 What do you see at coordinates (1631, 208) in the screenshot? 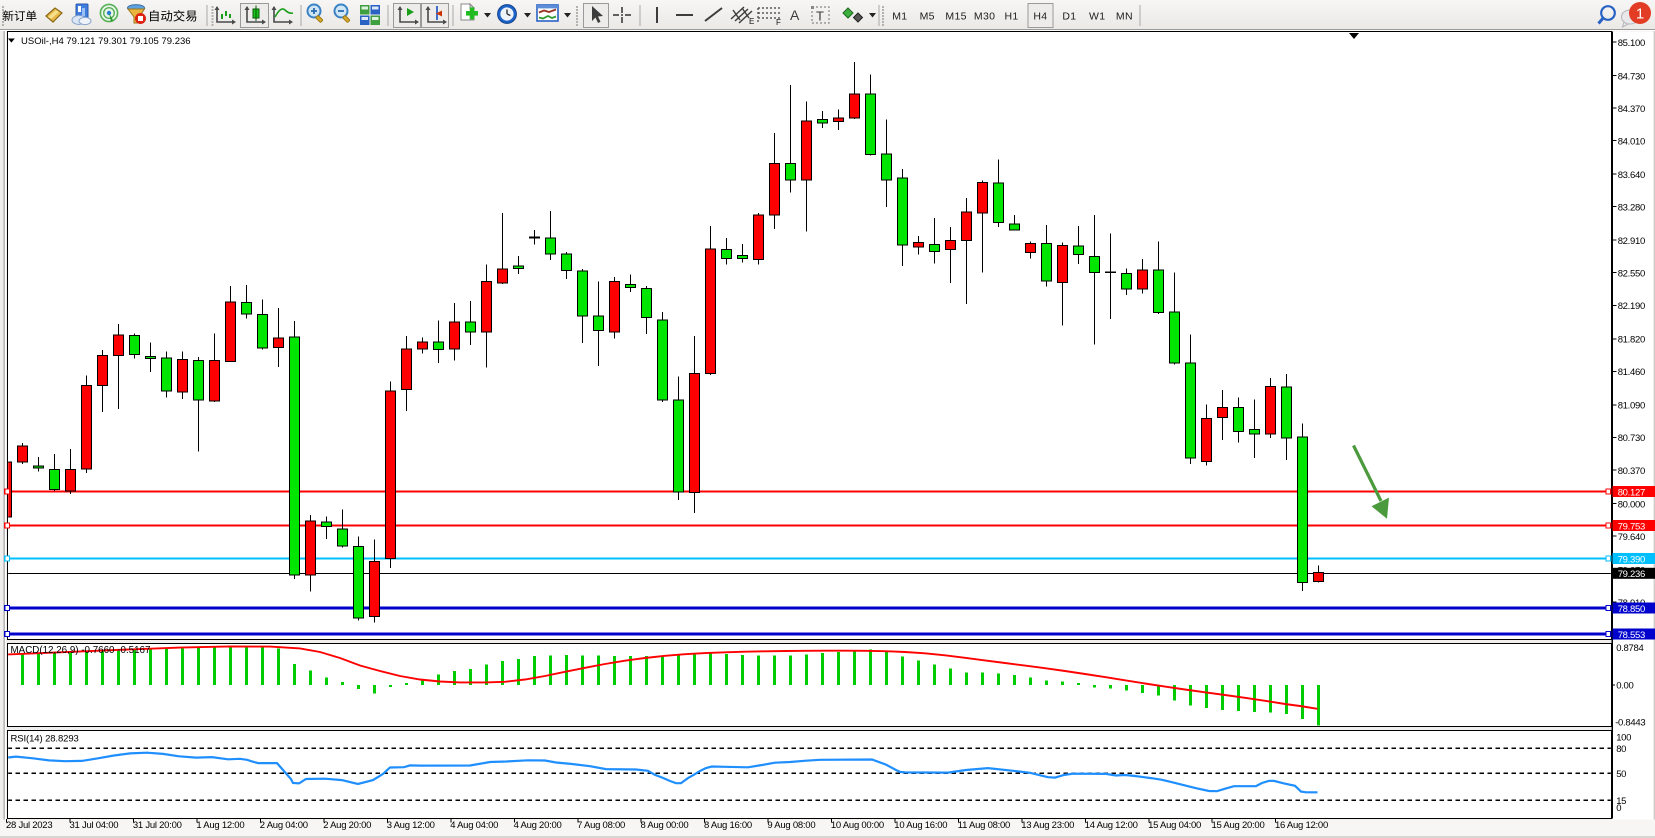
I see `svg-text: 83.280` at bounding box center [1631, 208].